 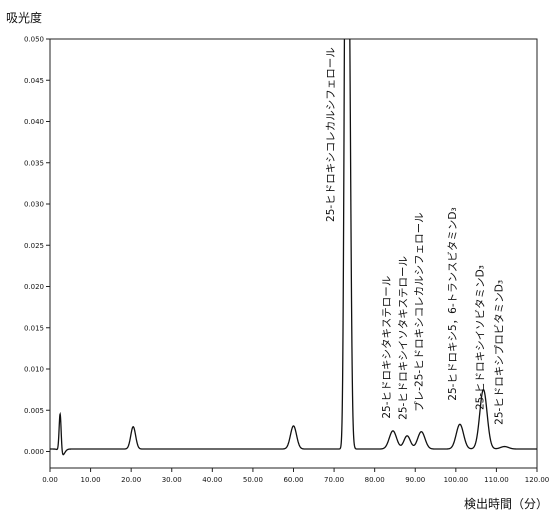 What do you see at coordinates (34, 370) in the screenshot?
I see `y-tick-label: 0.010` at bounding box center [34, 370].